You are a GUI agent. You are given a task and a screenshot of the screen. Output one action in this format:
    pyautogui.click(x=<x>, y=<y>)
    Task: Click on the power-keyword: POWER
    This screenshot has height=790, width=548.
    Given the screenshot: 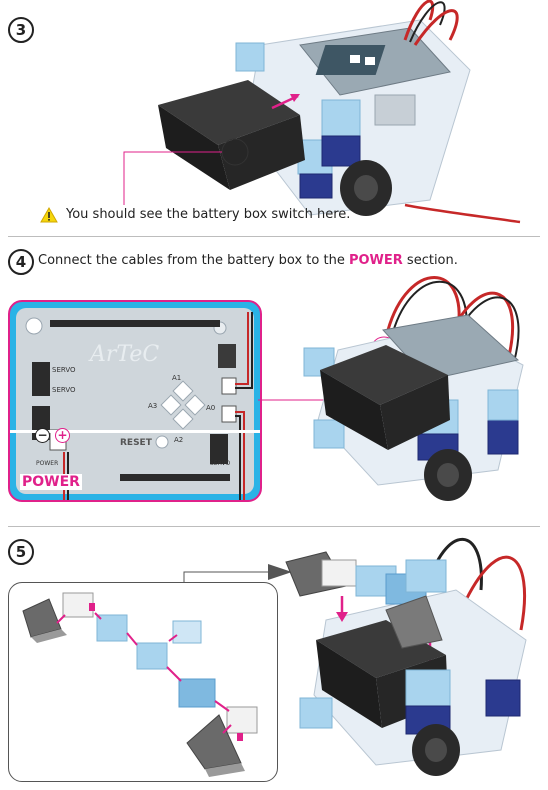 What is the action you would take?
    pyautogui.click(x=375, y=260)
    